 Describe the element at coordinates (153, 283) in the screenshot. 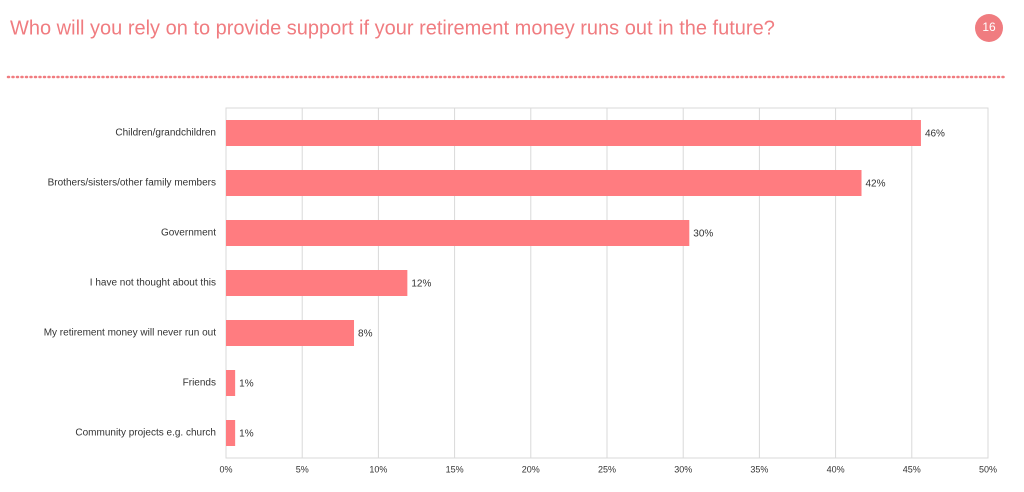

I see `y-tick-label: I have not thought about this` at that location.